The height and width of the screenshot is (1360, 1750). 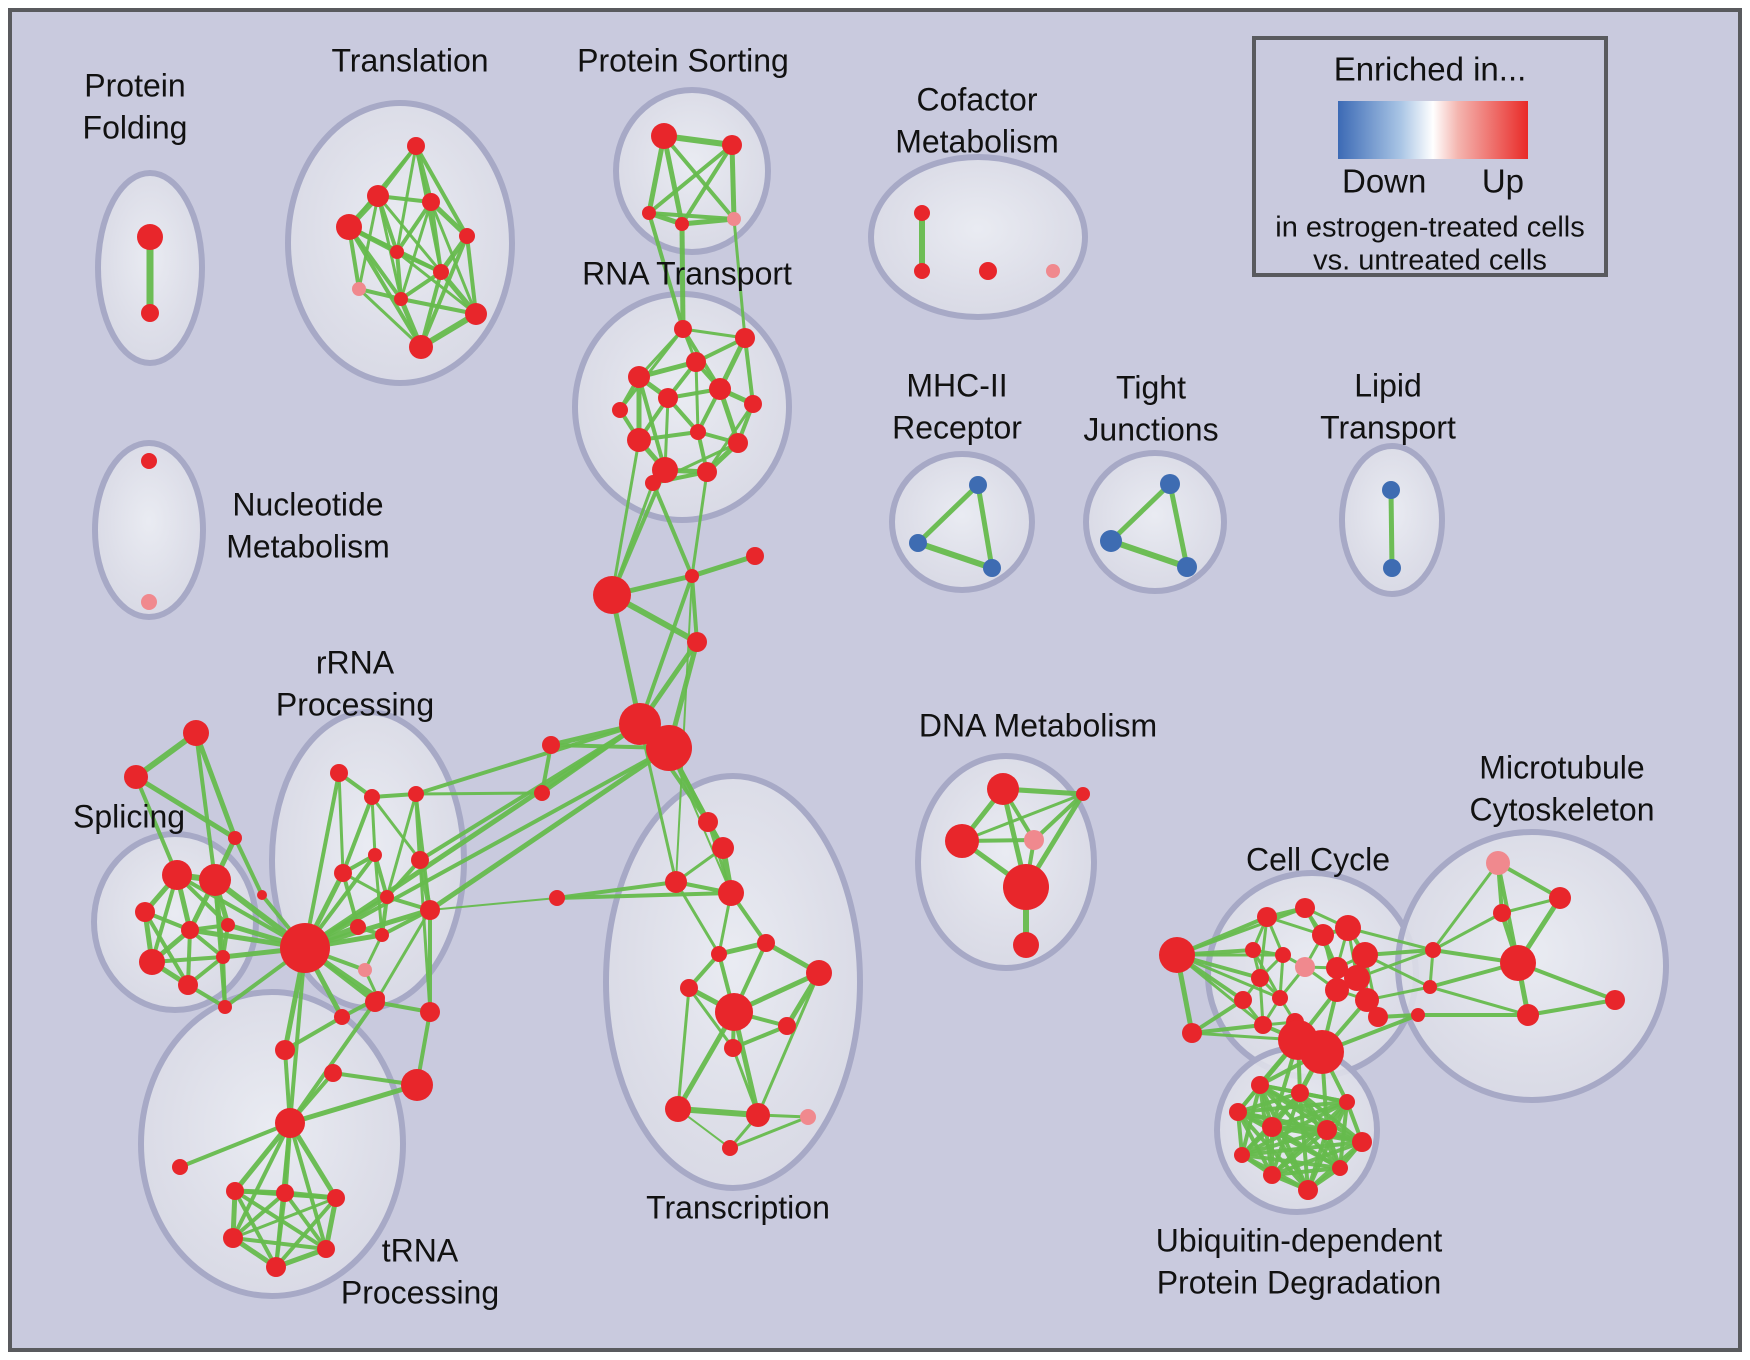 What do you see at coordinates (134, 85) in the screenshot?
I see `cluster-label-protein-folding: Protein` at bounding box center [134, 85].